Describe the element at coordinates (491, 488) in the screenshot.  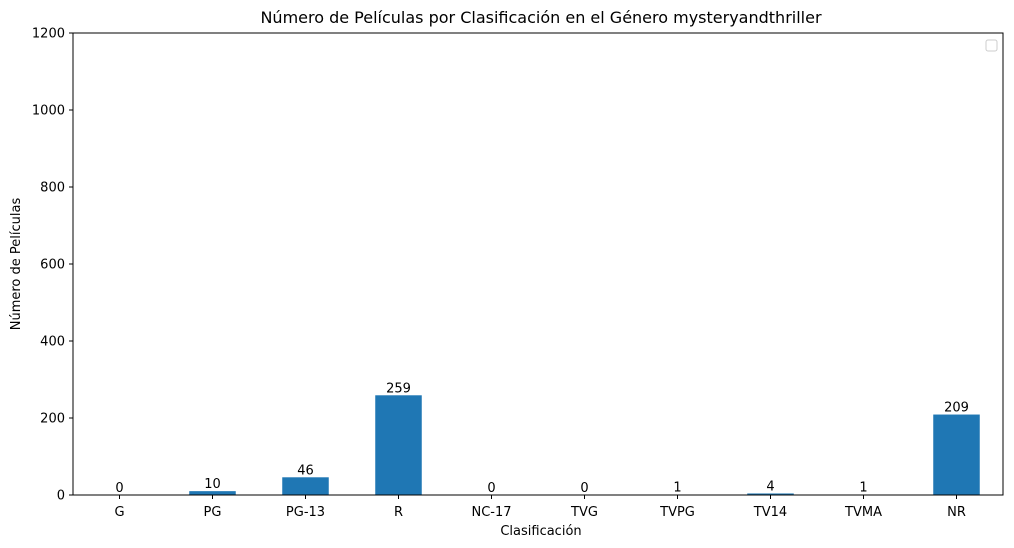
I see `data-label-nc-17: 0` at that location.